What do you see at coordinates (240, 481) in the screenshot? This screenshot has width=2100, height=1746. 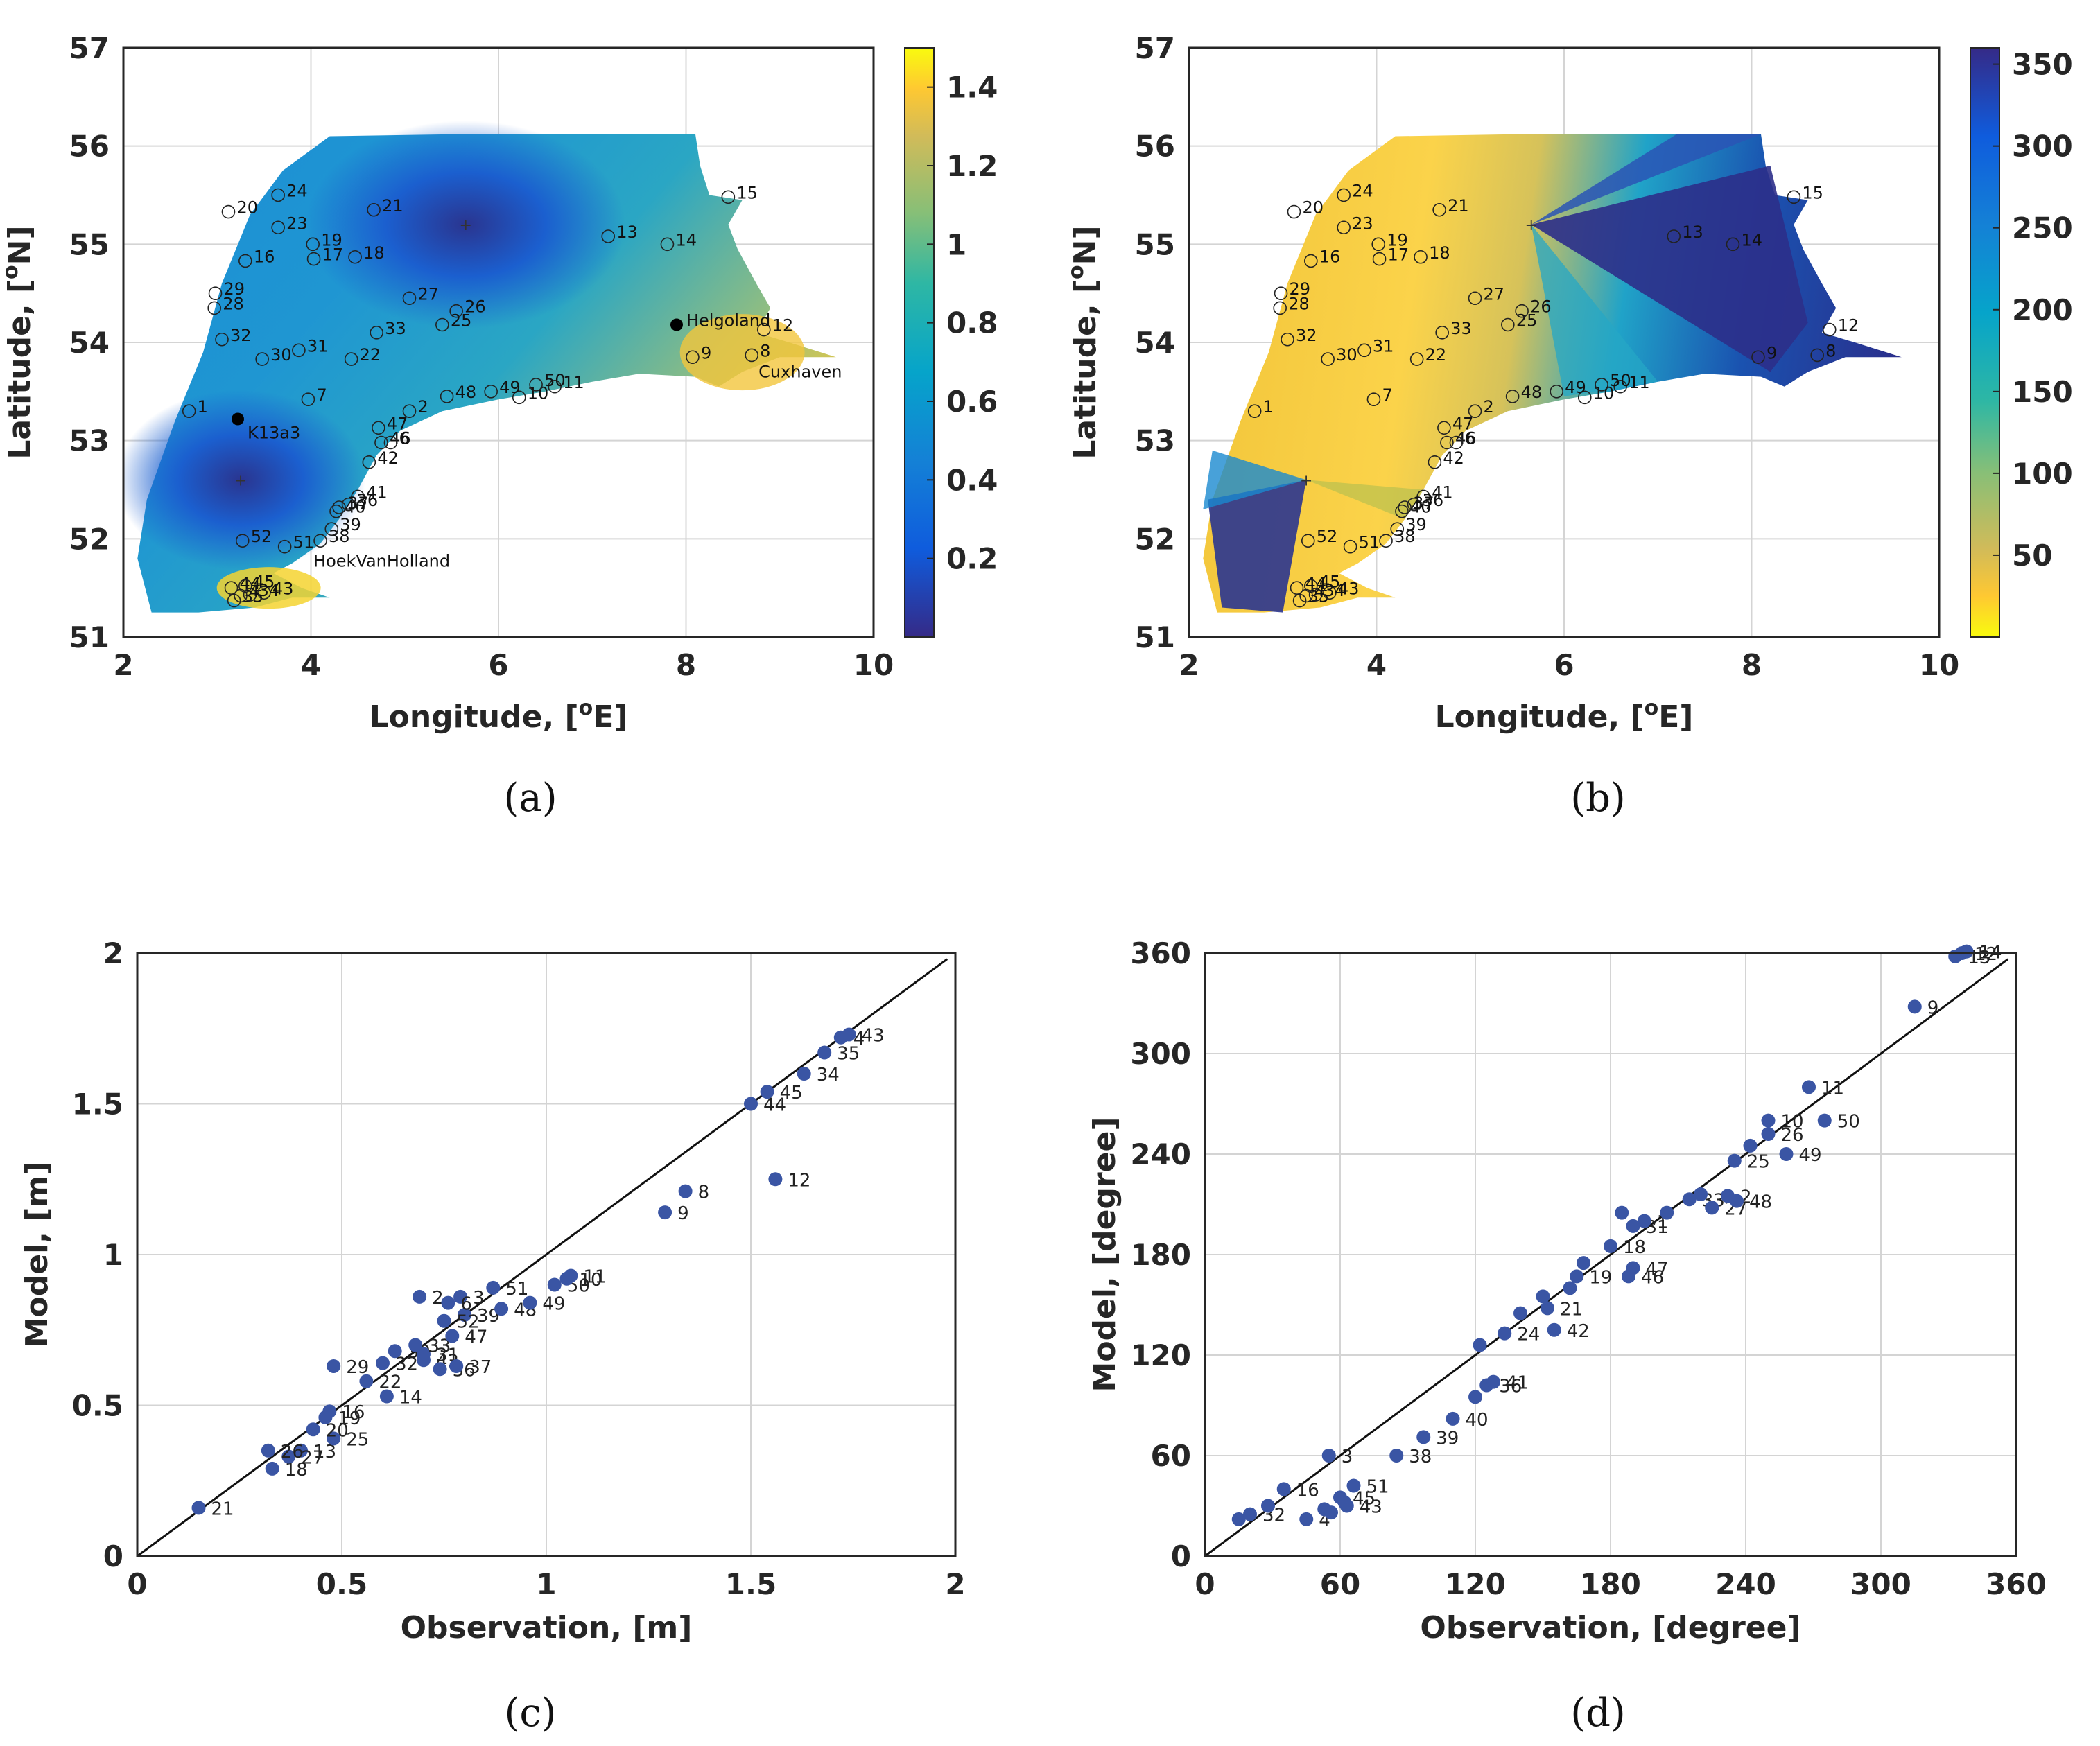 I see `amphidromic-point-marker: +` at bounding box center [240, 481].